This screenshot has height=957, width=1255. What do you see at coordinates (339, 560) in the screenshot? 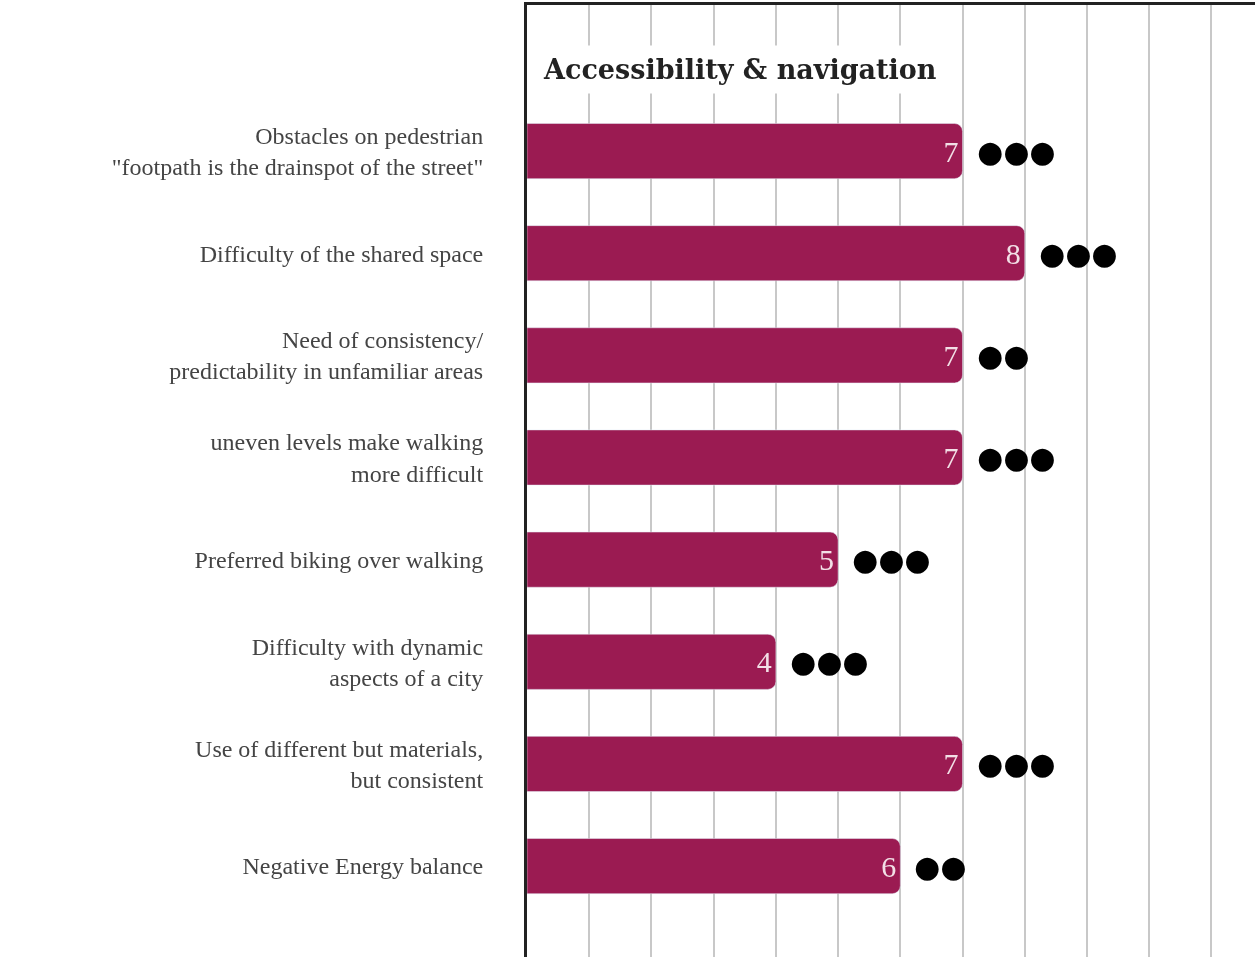
I see `y-tick-label: Preferred biking over walking` at bounding box center [339, 560].